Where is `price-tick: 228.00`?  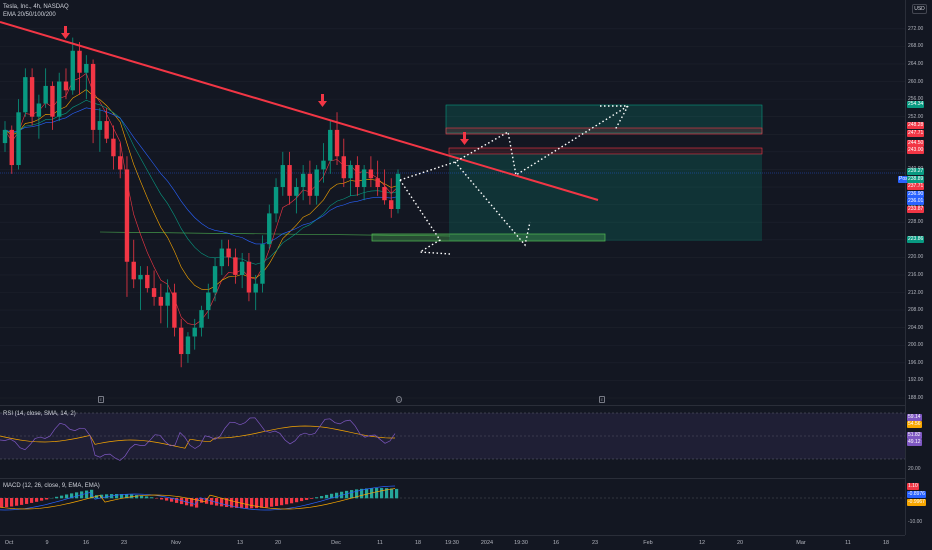 price-tick: 228.00 is located at coordinates (916, 222).